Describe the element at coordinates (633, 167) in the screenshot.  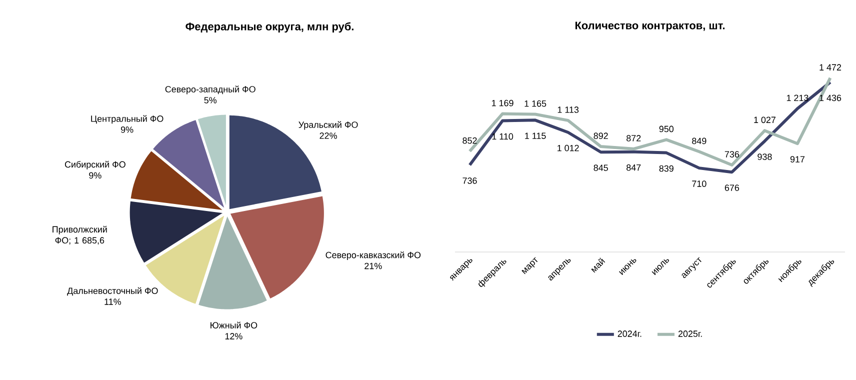
I see `data-label: 847` at that location.